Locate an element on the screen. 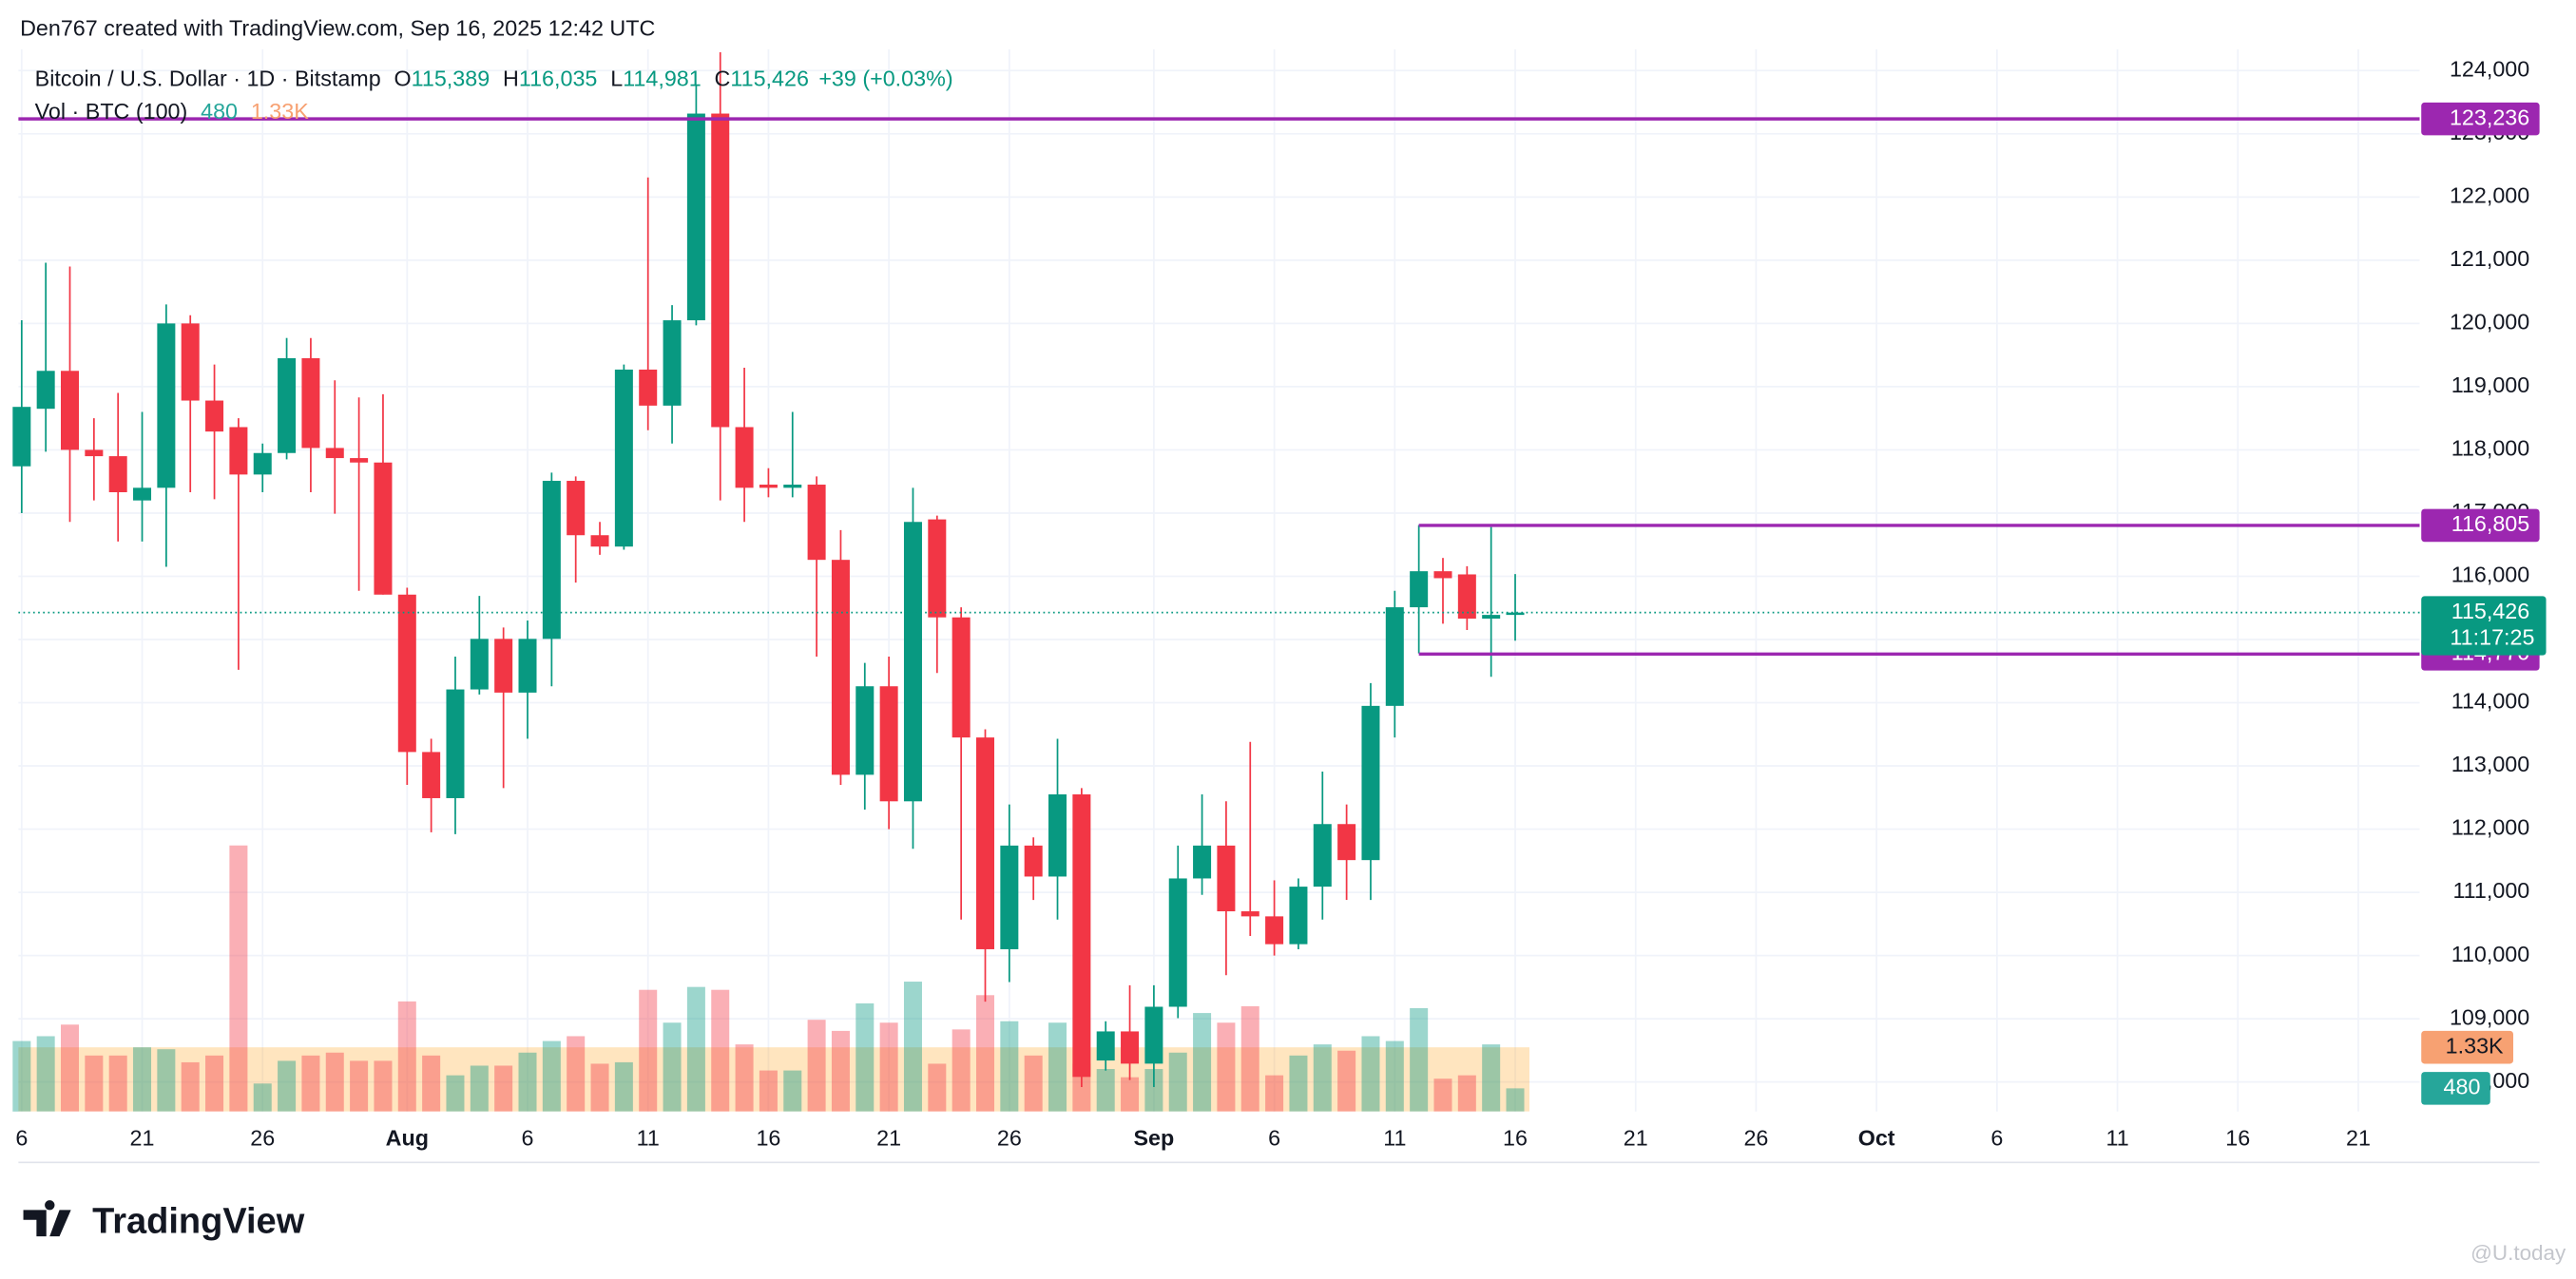 The height and width of the screenshot is (1279, 2576). ohlc-key: L is located at coordinates (616, 79).